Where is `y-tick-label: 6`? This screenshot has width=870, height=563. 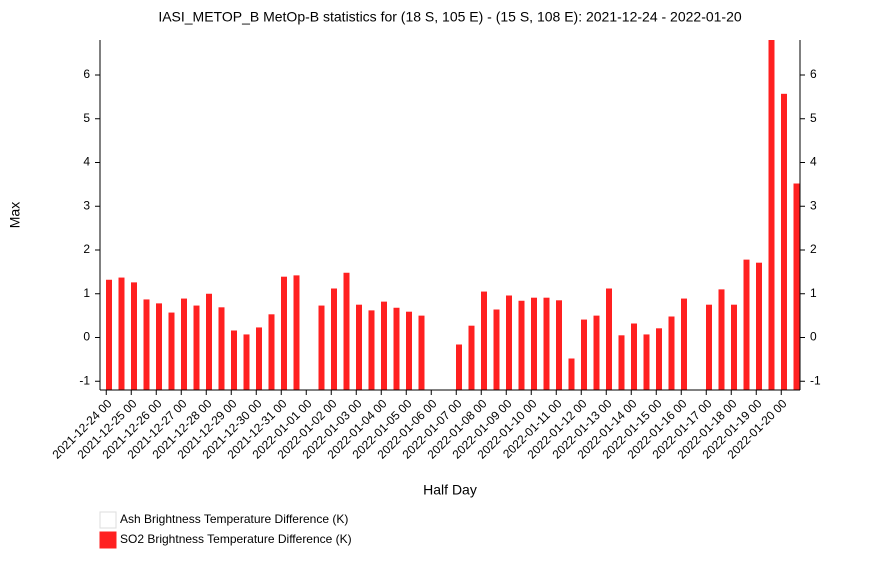 y-tick-label: 6 is located at coordinates (86, 74).